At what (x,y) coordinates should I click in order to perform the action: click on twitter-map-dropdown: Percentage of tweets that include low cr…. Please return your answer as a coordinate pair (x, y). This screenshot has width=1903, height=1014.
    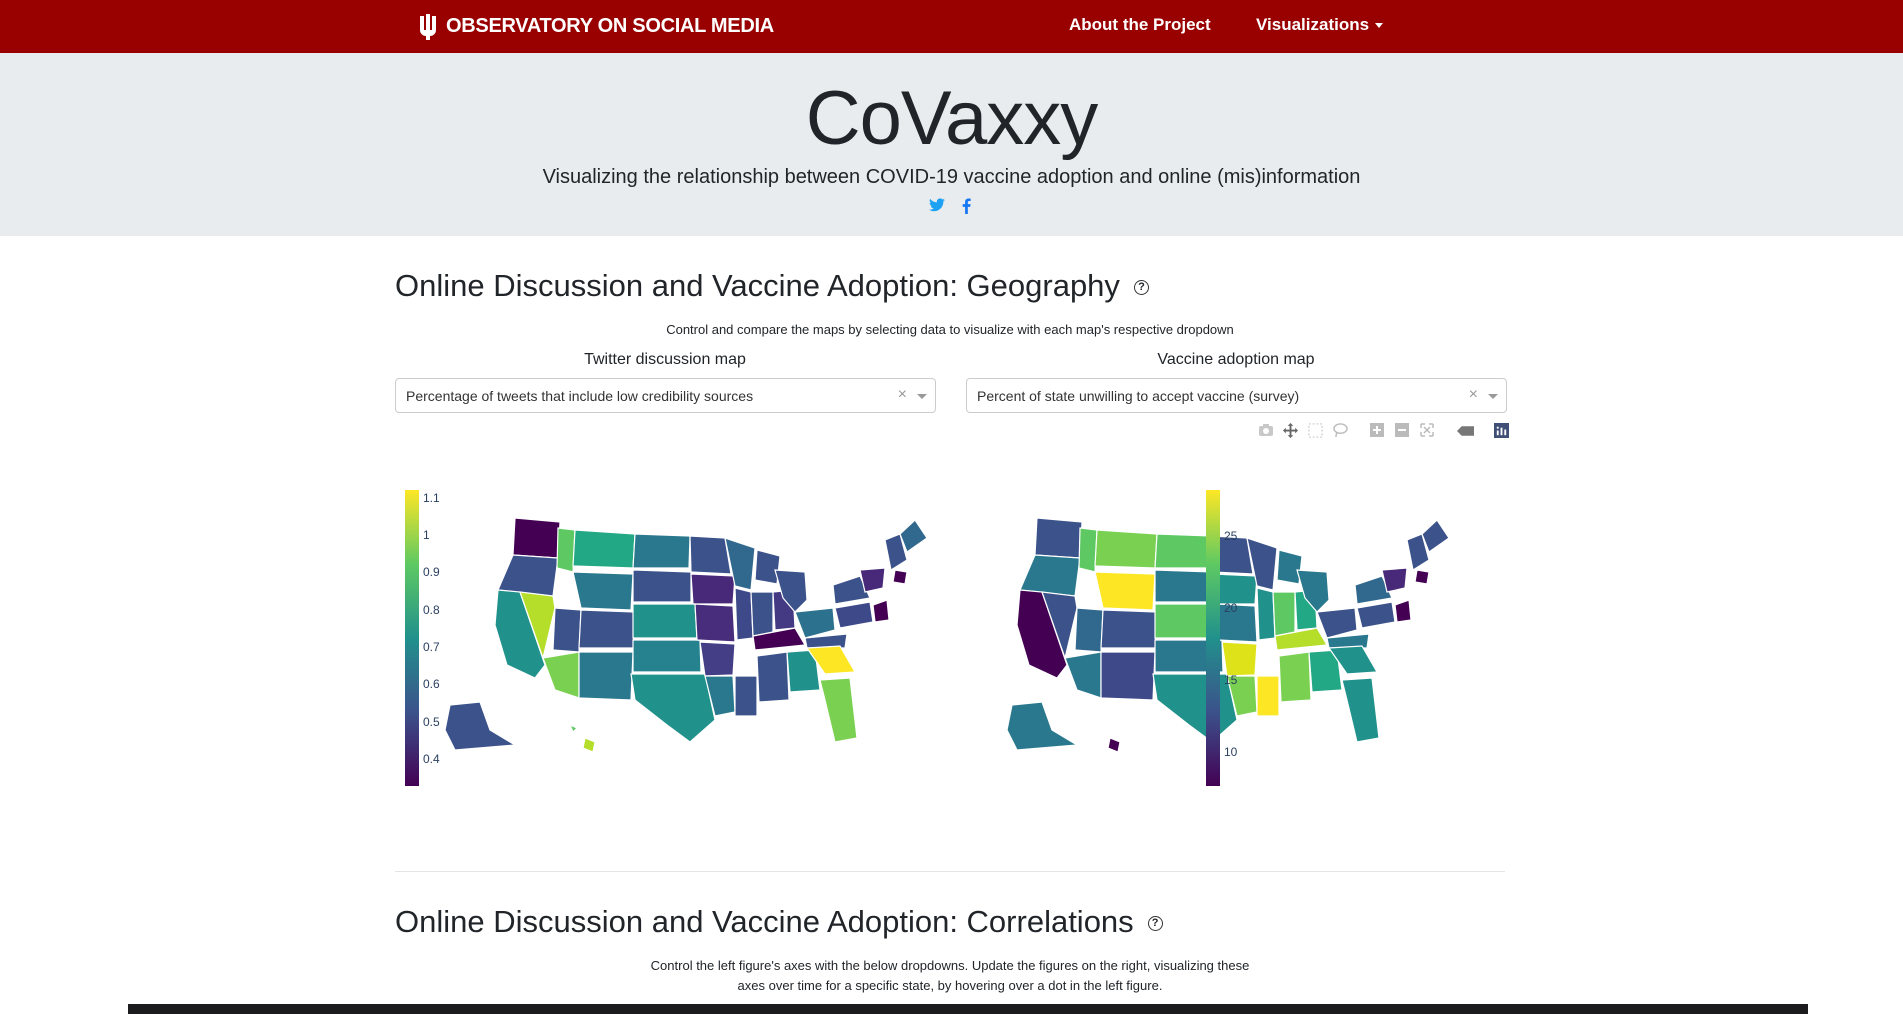
    Looking at the image, I should click on (665, 395).